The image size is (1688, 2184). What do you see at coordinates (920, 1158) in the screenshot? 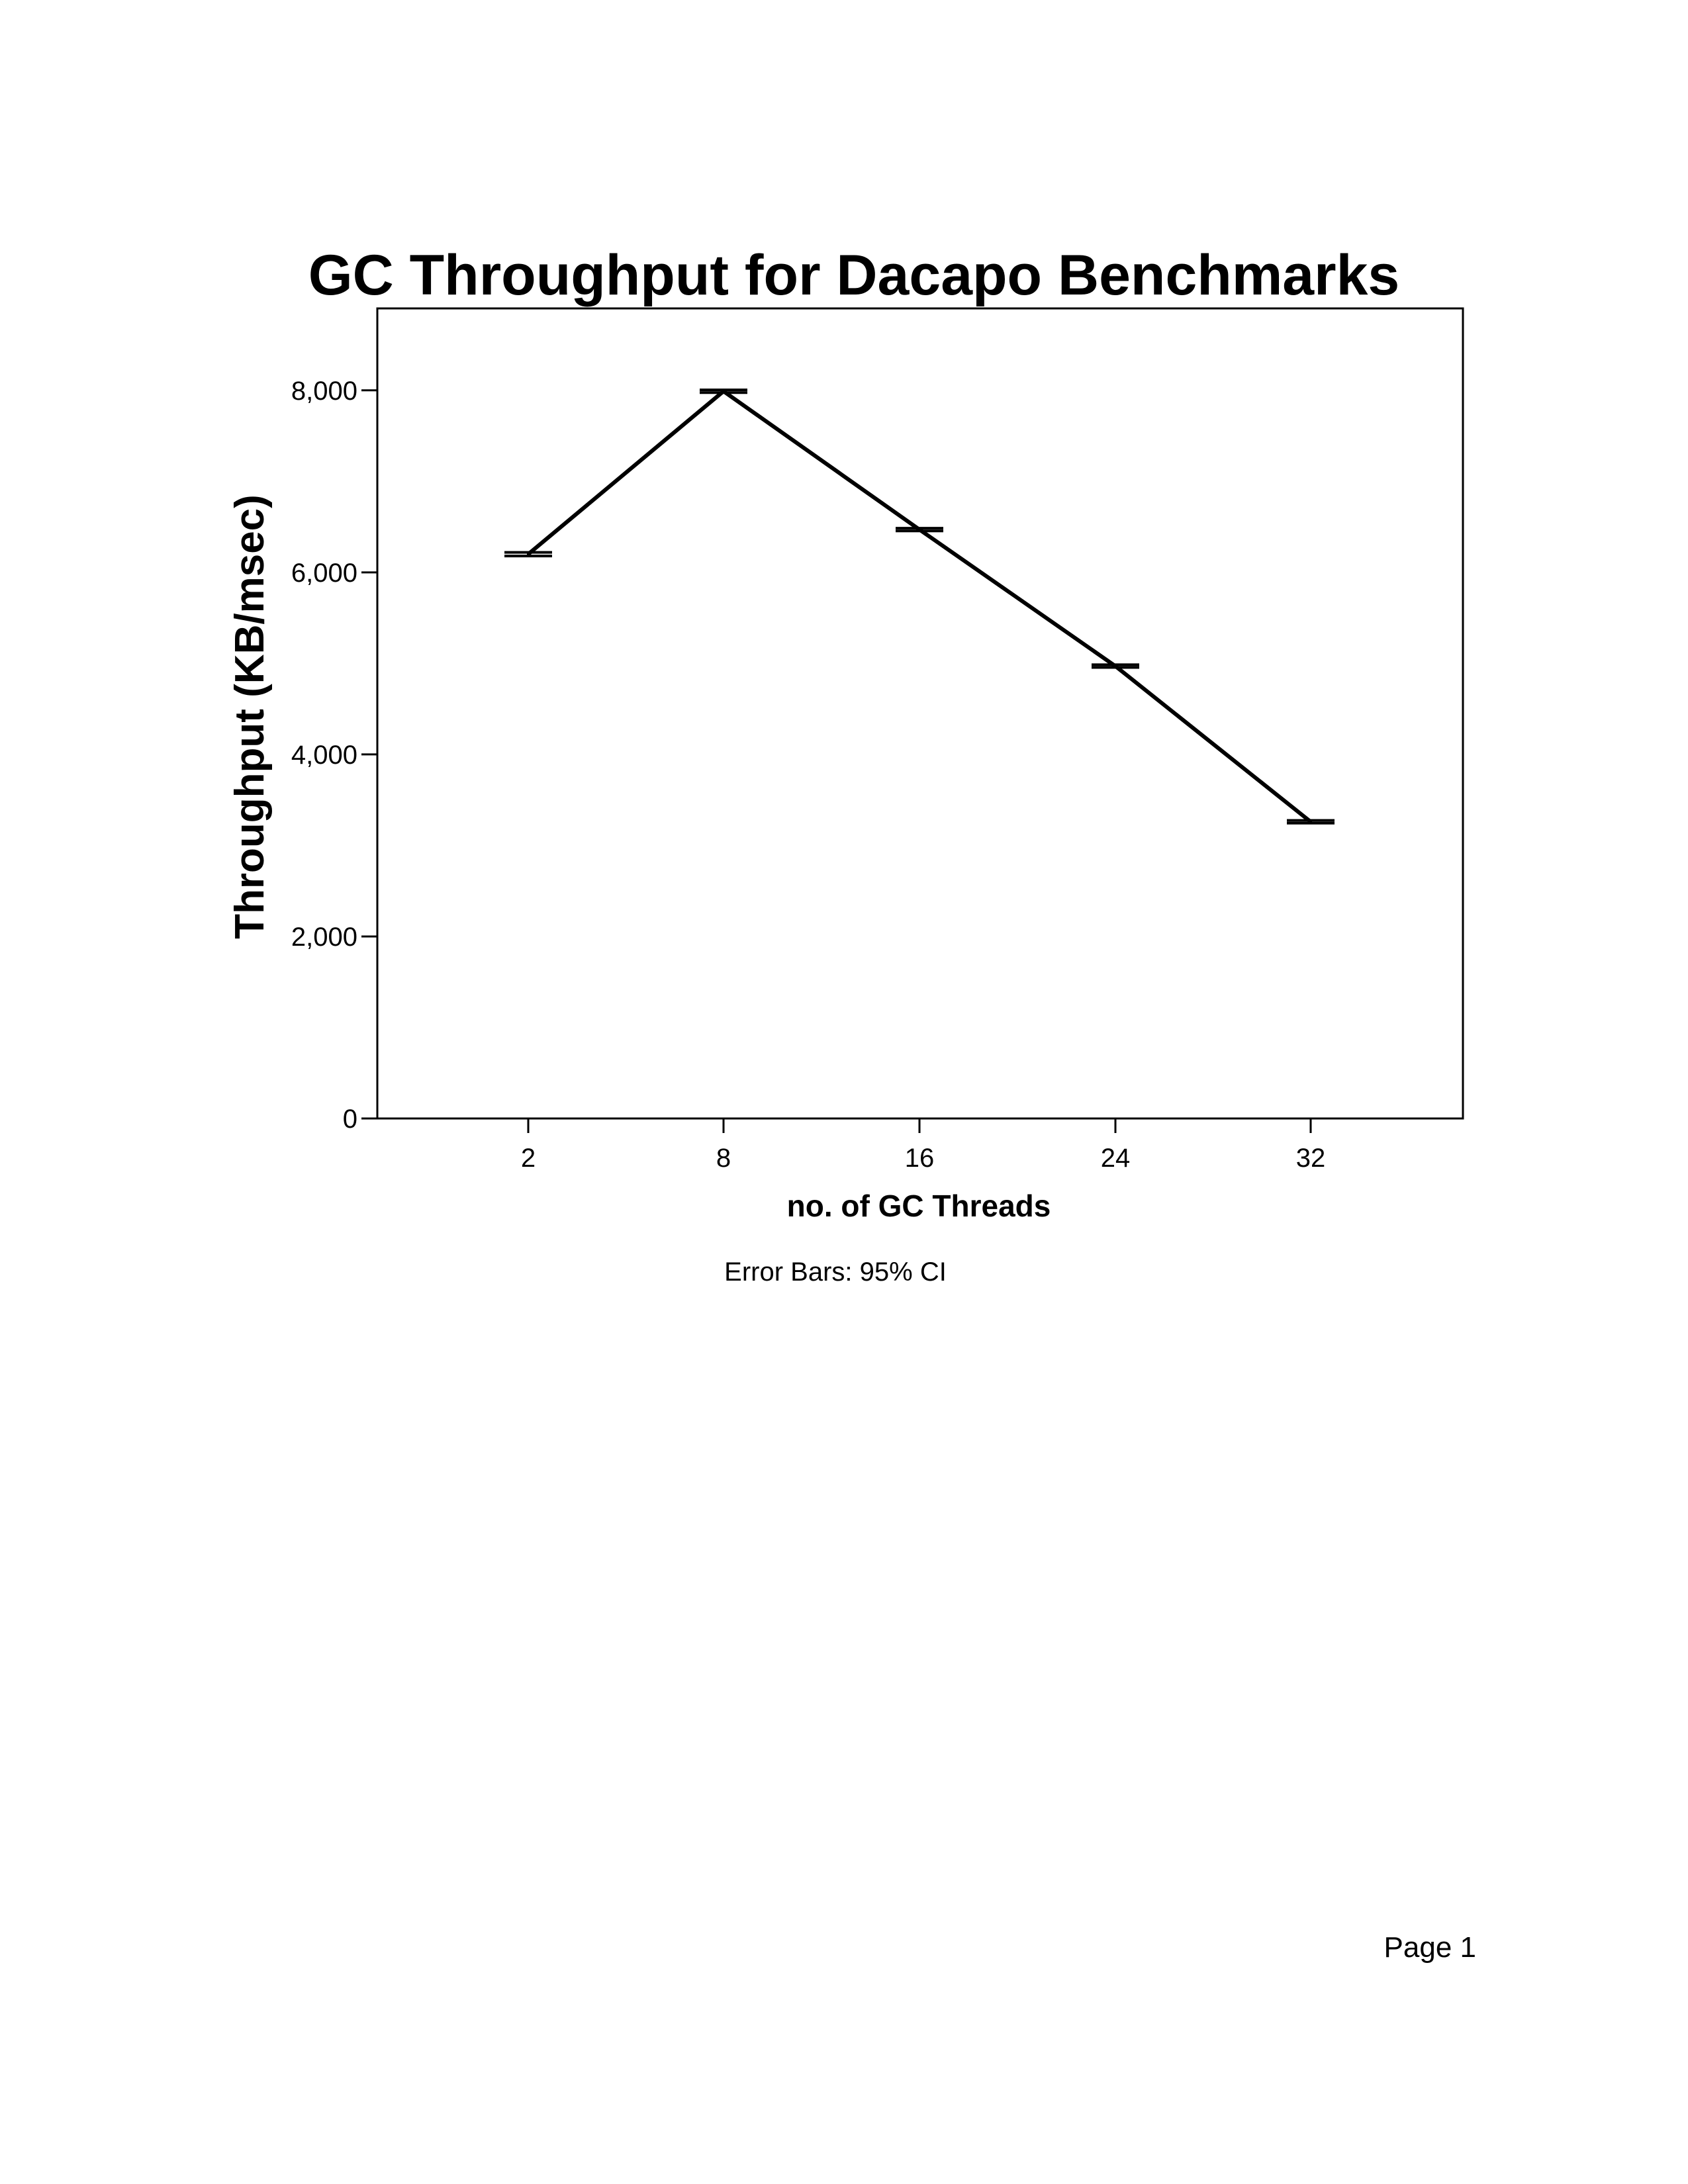
I see `x-tick-label: 16` at bounding box center [920, 1158].